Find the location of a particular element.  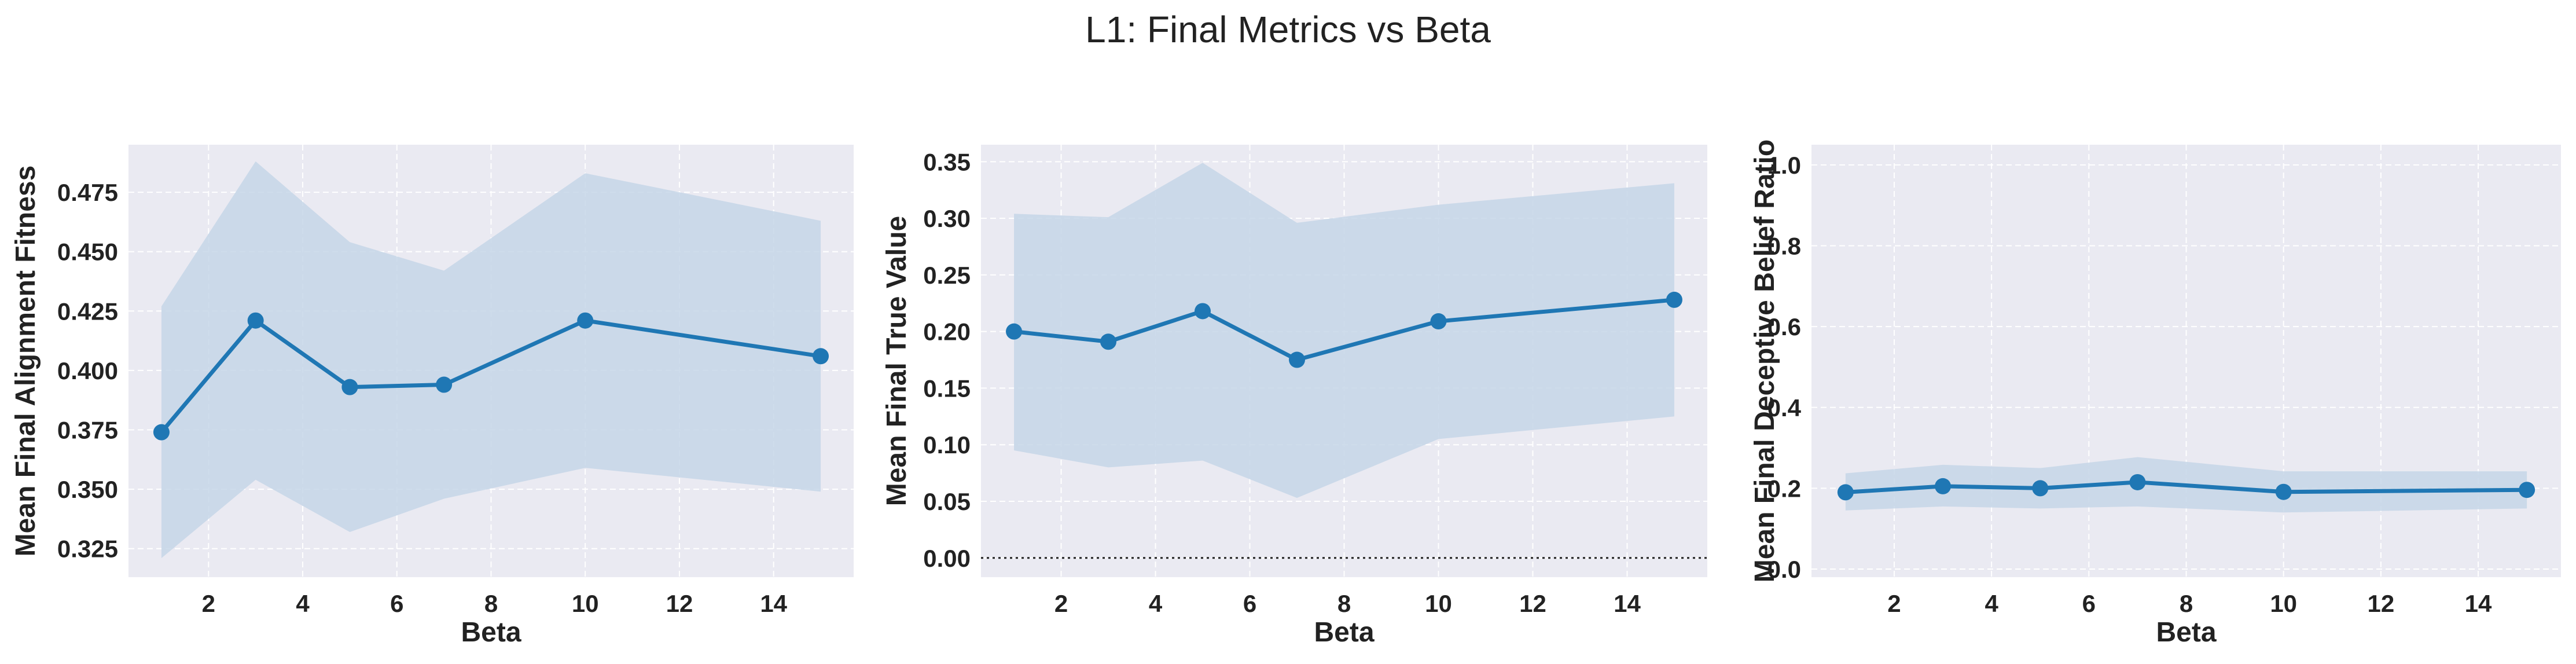

y-axis-label: Mean Final Deceptive Belief Ratio is located at coordinates (1765, 361).